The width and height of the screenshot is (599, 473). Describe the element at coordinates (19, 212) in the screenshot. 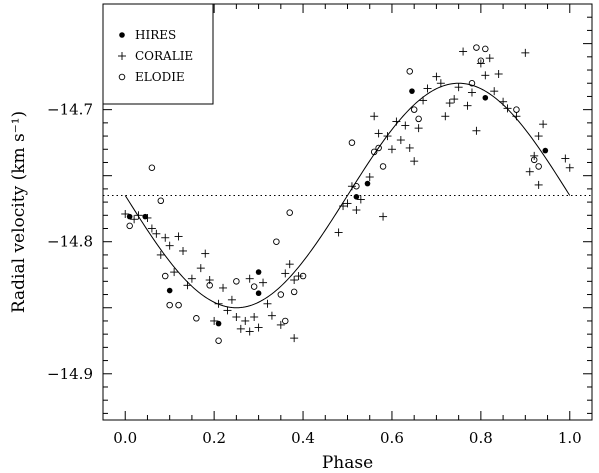

I see `y-axis-title: Radial velocity (km s⁻¹)` at that location.